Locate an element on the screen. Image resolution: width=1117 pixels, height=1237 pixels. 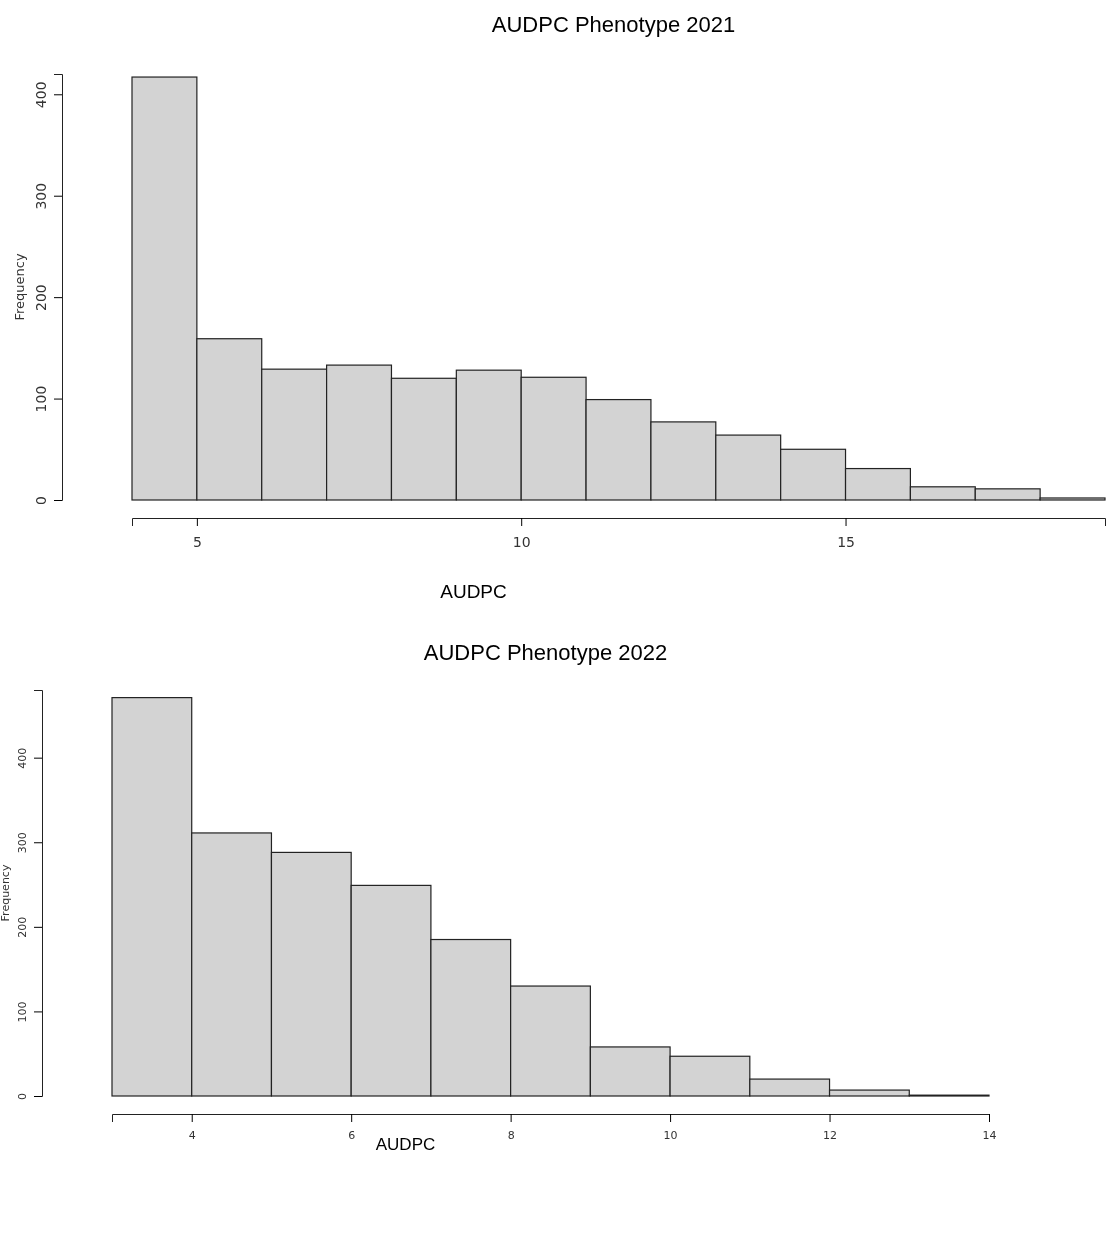
chart-title: AUDPC Phenotype 2022 is located at coordinates (545, 652).